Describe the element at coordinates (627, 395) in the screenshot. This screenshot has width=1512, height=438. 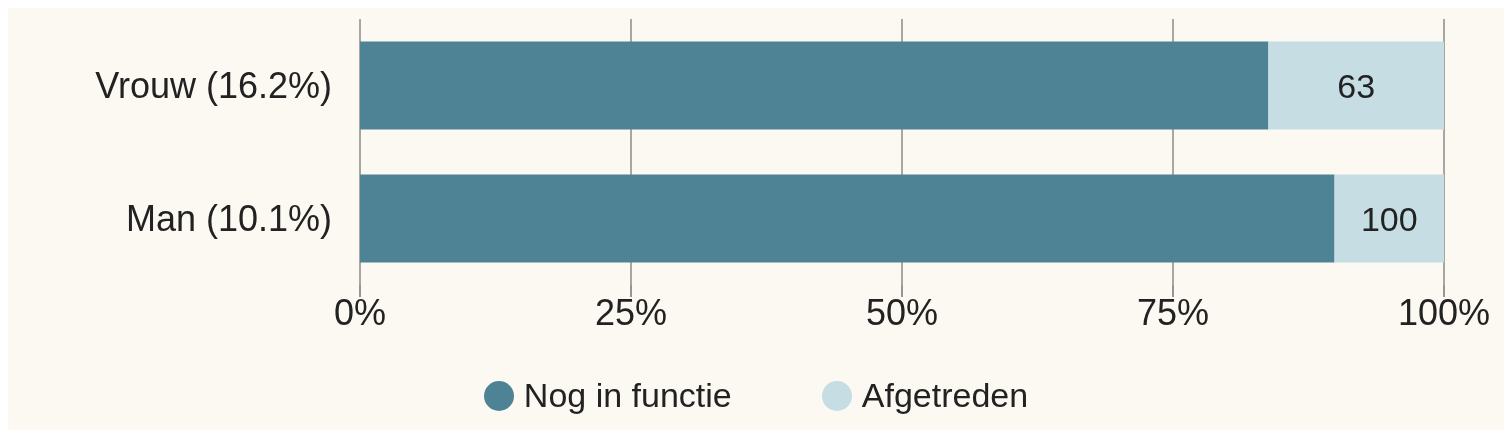
I see `legend-label: Nog in functie` at that location.